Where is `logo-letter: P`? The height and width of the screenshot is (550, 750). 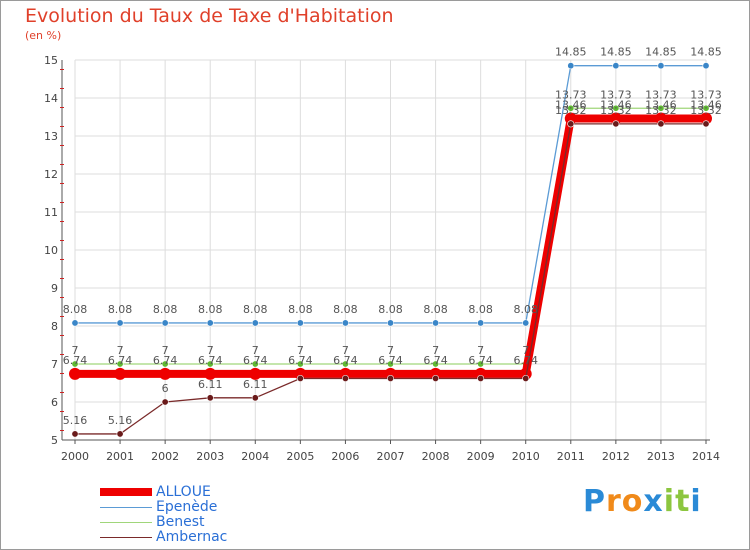 logo-letter: P is located at coordinates (594, 501).